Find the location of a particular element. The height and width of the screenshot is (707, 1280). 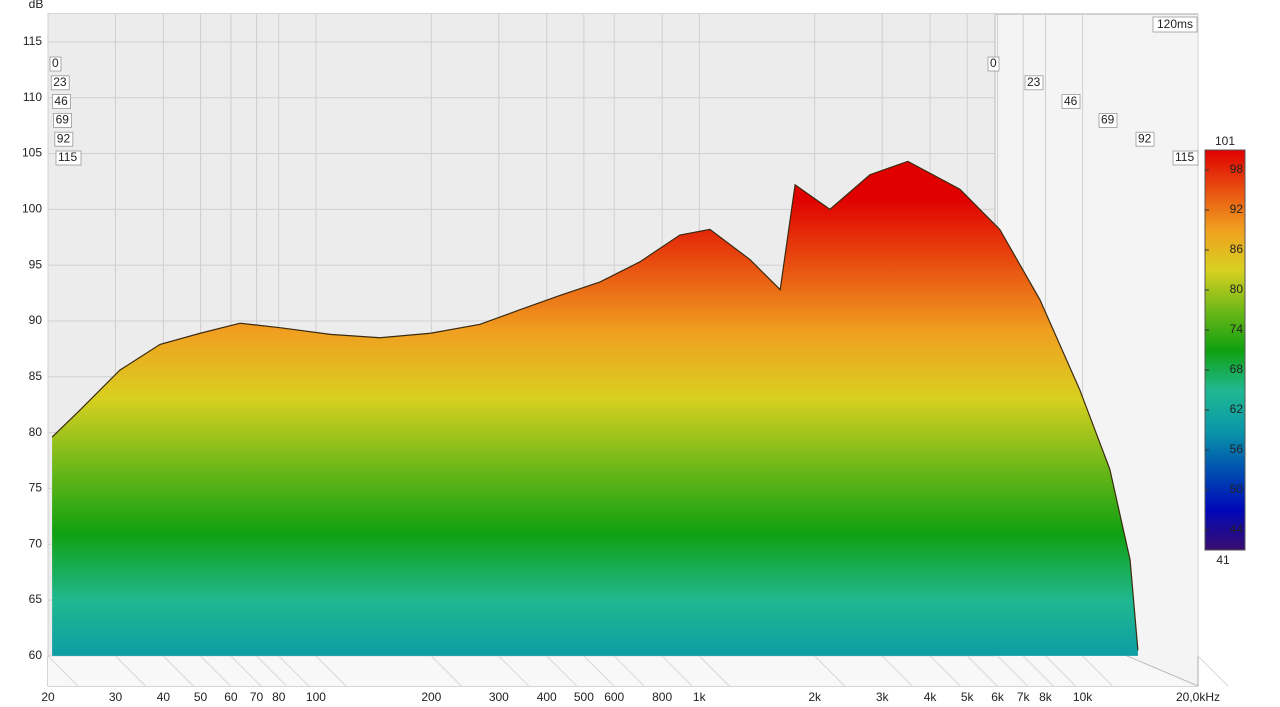

y-tick-label: 100 is located at coordinates (32, 209).